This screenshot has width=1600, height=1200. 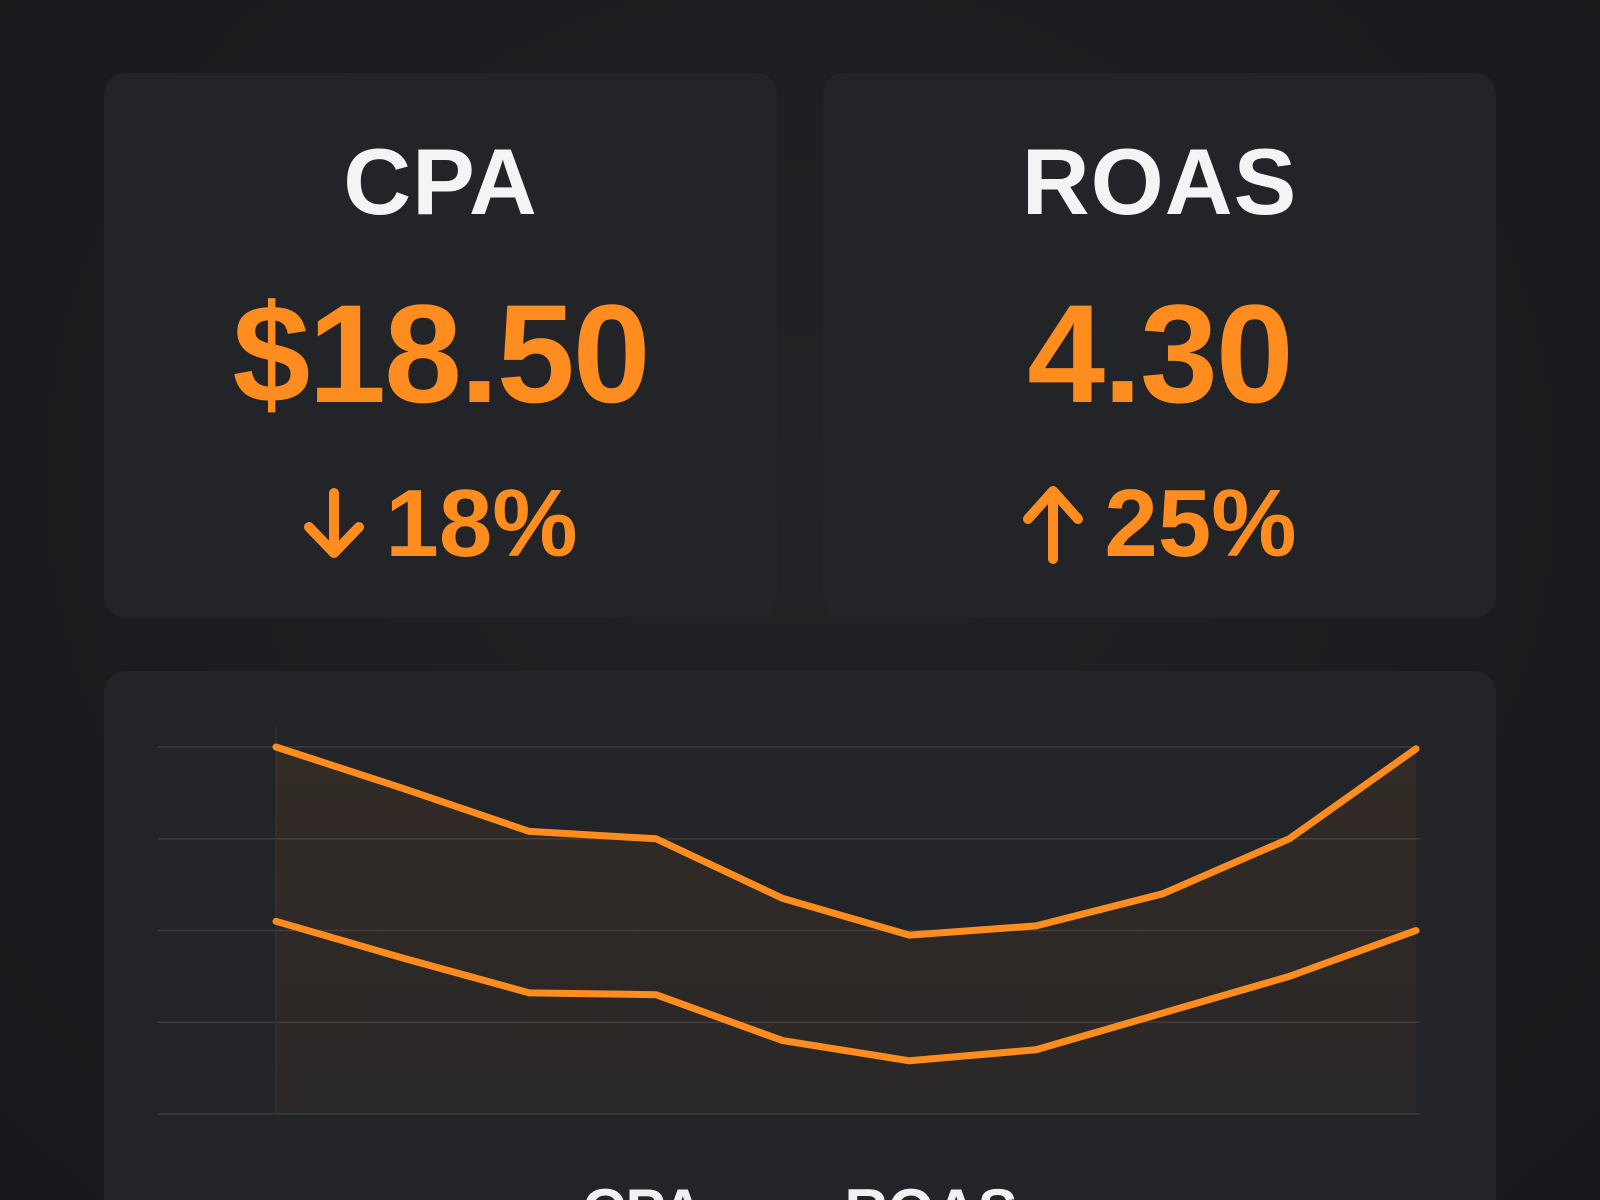 What do you see at coordinates (1160, 353) in the screenshot?
I see `roas-value: 4.30` at bounding box center [1160, 353].